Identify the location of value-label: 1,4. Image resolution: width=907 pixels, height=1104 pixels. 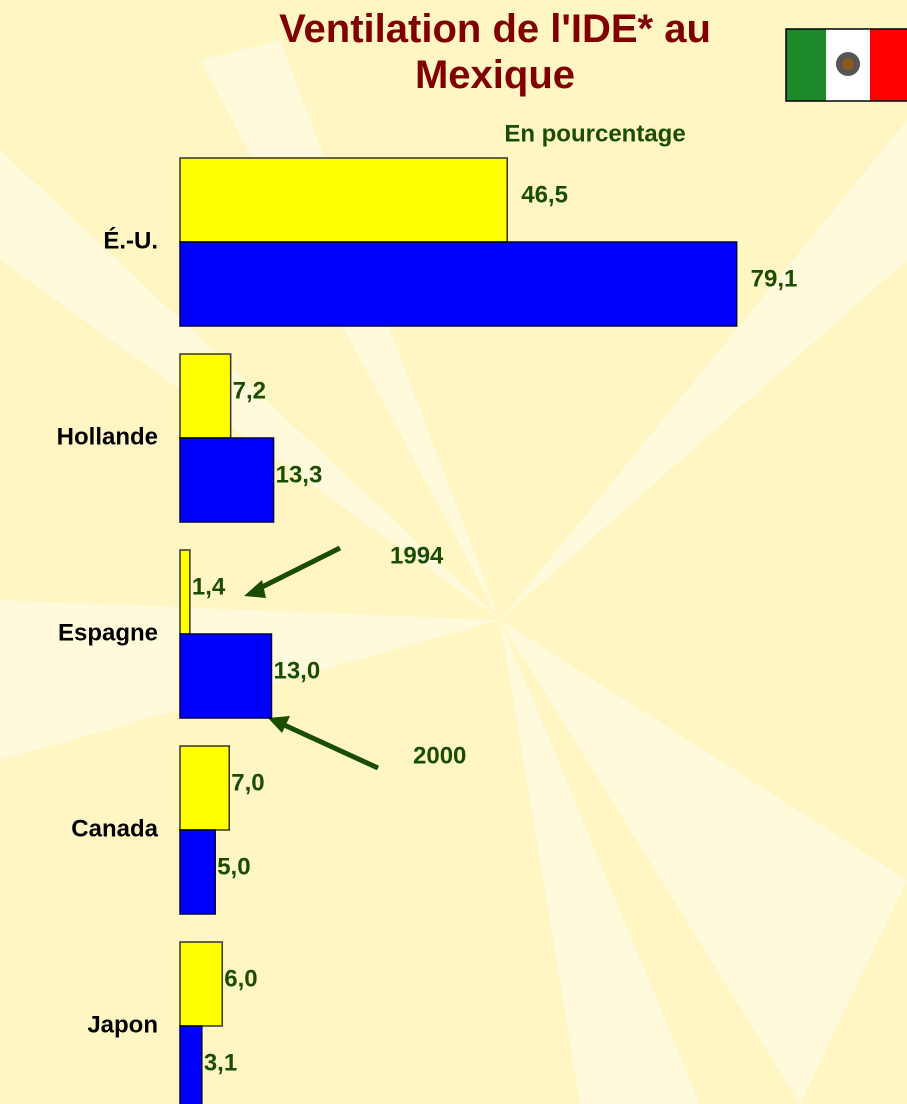
(209, 586).